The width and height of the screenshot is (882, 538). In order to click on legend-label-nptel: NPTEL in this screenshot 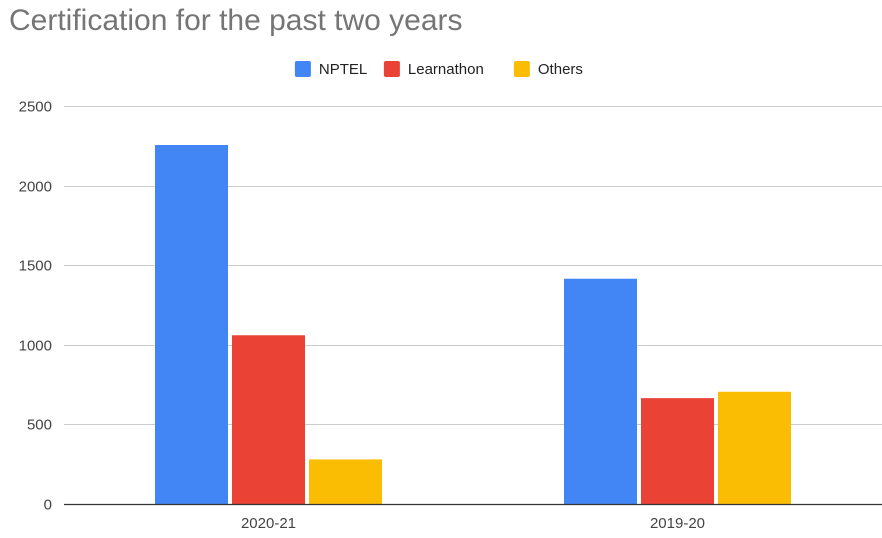, I will do `click(343, 69)`.